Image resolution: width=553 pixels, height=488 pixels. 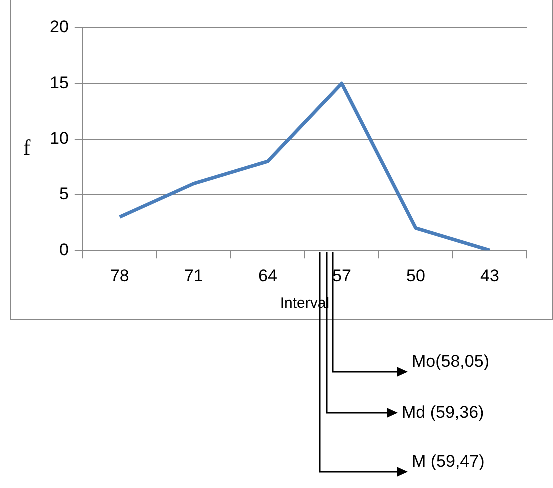 I want to click on text: Md (59,36), so click(x=443, y=413).